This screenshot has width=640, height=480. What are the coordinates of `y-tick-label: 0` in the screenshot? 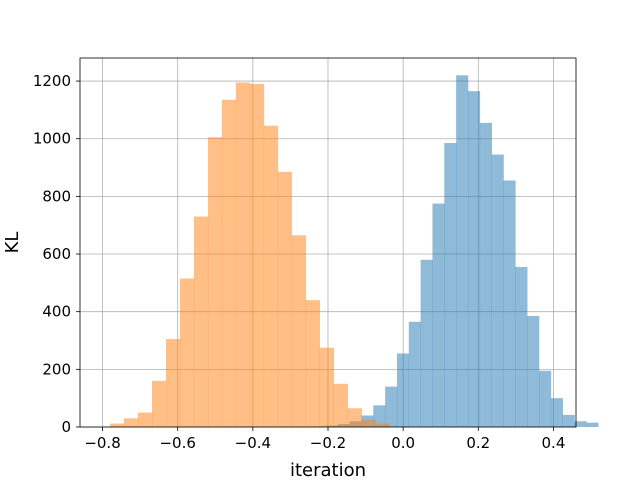 It's located at (66, 427).